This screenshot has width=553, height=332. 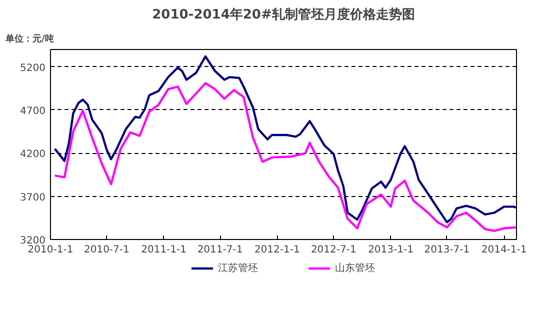 I want to click on y-tick-label: 4200, so click(x=33, y=154).